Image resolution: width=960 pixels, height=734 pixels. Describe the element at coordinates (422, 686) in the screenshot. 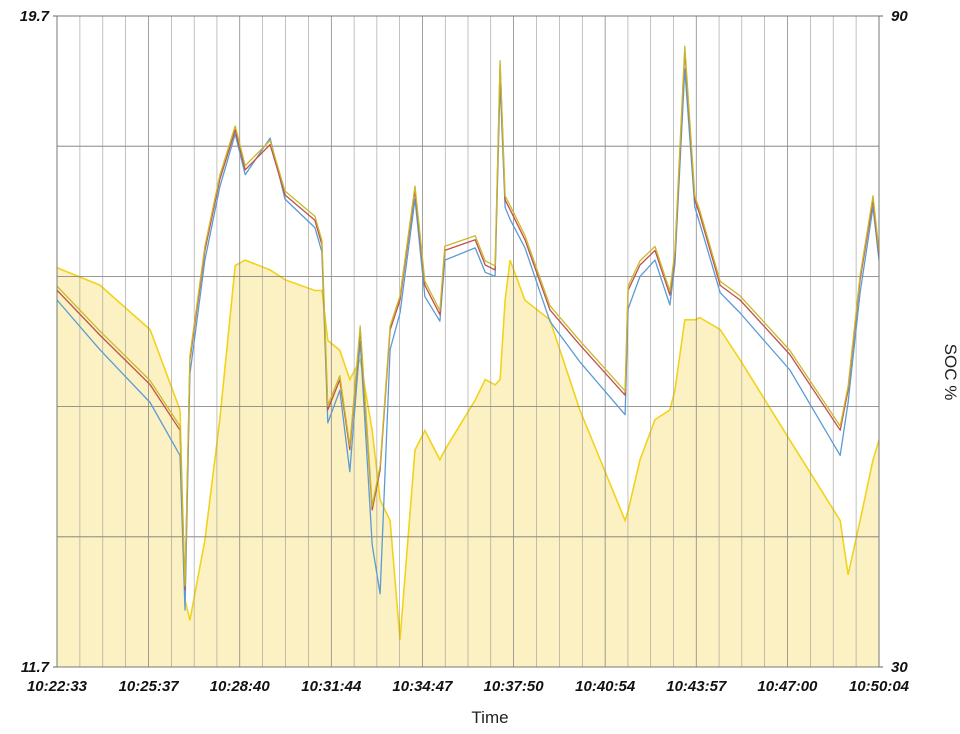

I see `x-tick-label: 10:34:47` at that location.